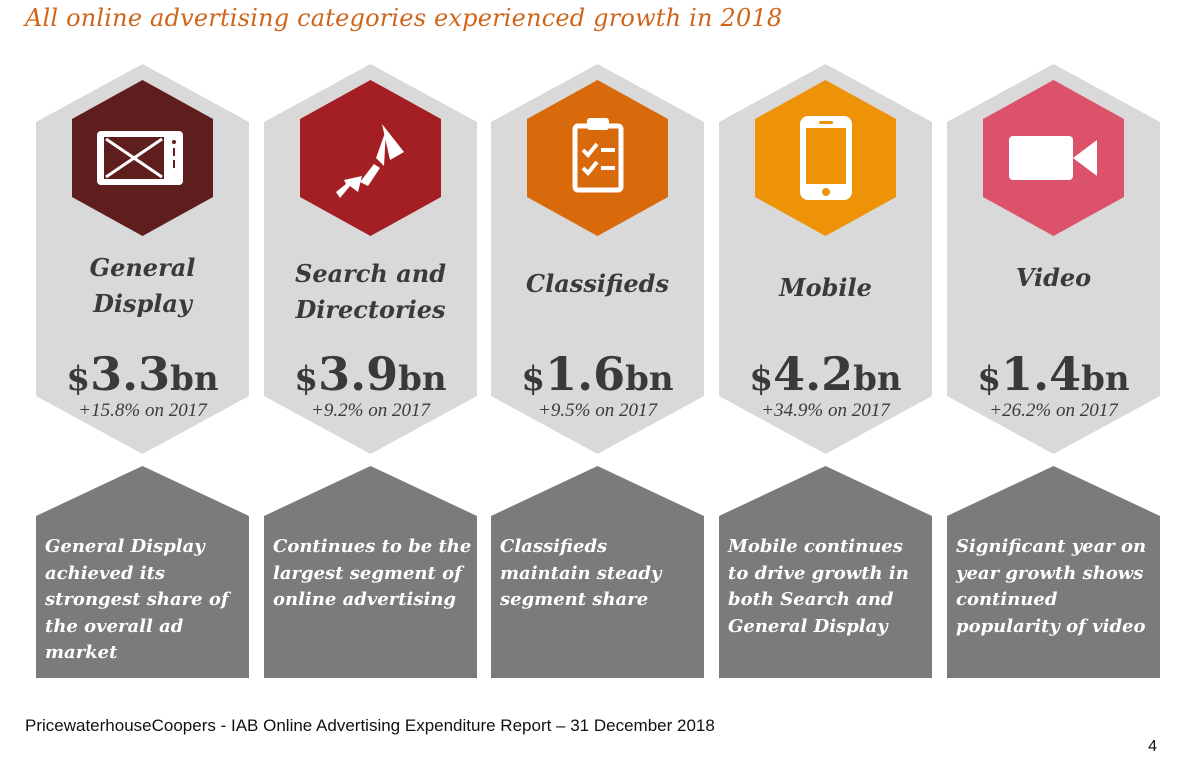 This screenshot has height=768, width=1195. What do you see at coordinates (825, 158) in the screenshot?
I see `smartphone-icon` at bounding box center [825, 158].